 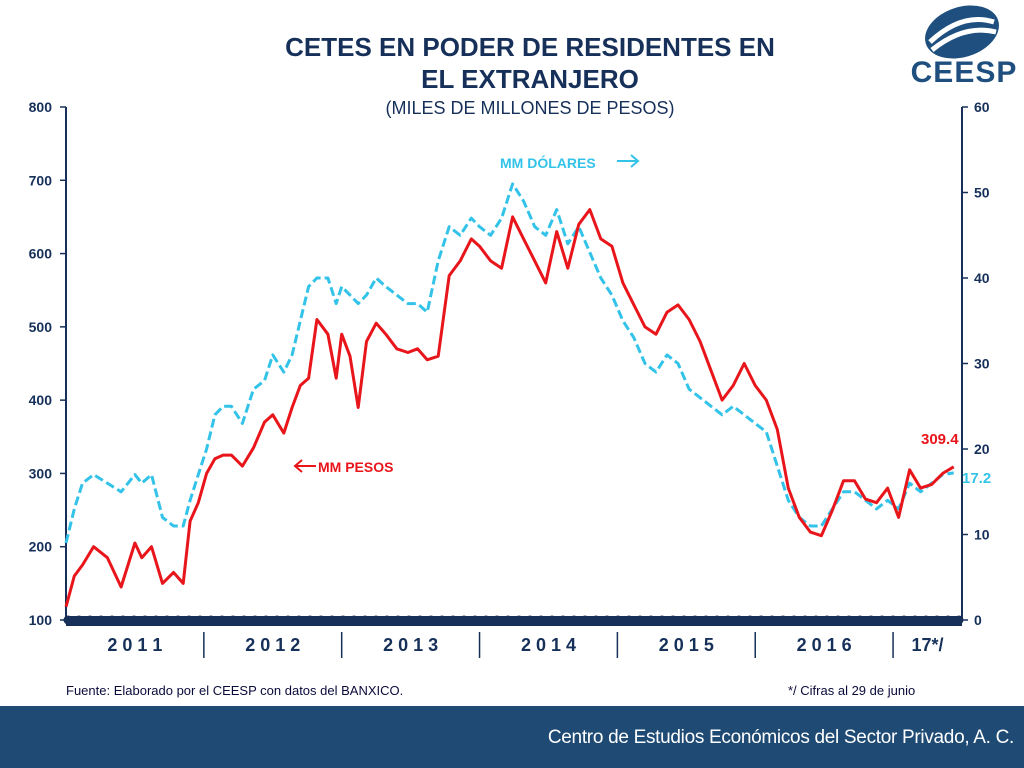 What do you see at coordinates (686, 645) in the screenshot?
I see `x-tick-label: 2 0 1 5` at bounding box center [686, 645].